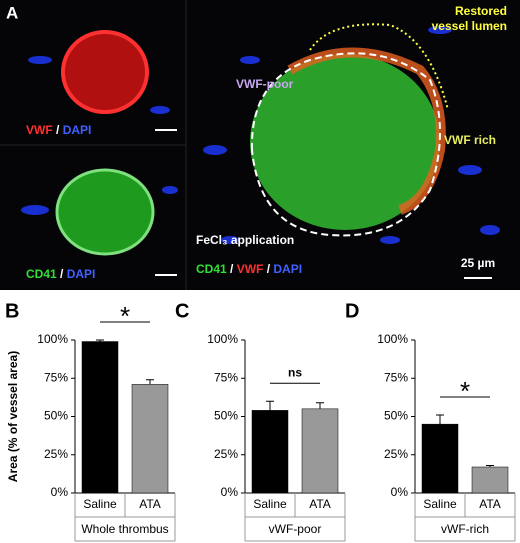 Image resolution: width=520 pixels, height=543 pixels. Describe the element at coordinates (478, 263) in the screenshot. I see `scale-label: 25 µm` at that location.